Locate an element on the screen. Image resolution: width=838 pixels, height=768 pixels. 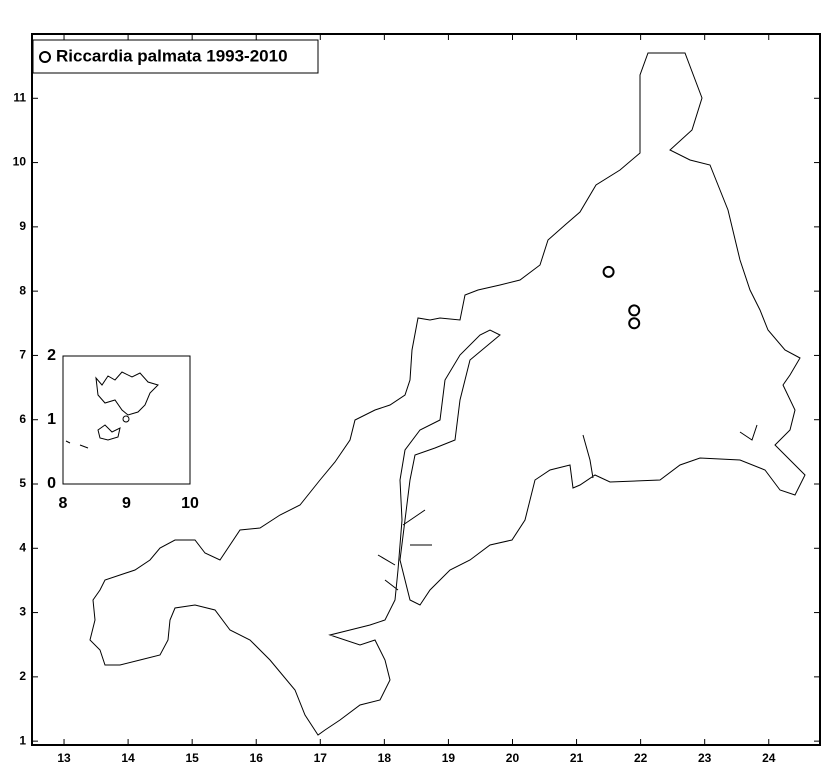
y-tick-label: 6 is located at coordinates (22, 419).